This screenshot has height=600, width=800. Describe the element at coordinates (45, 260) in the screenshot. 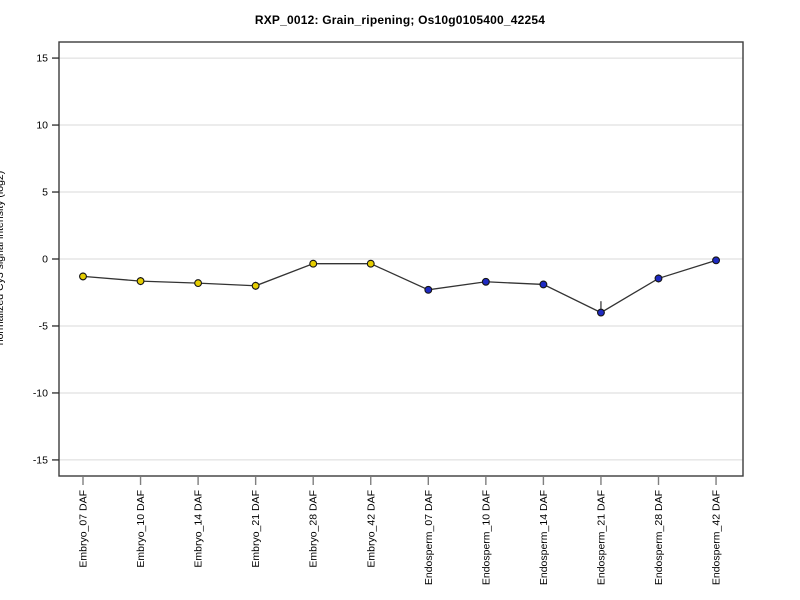

I see `y-tick-label: 0` at that location.